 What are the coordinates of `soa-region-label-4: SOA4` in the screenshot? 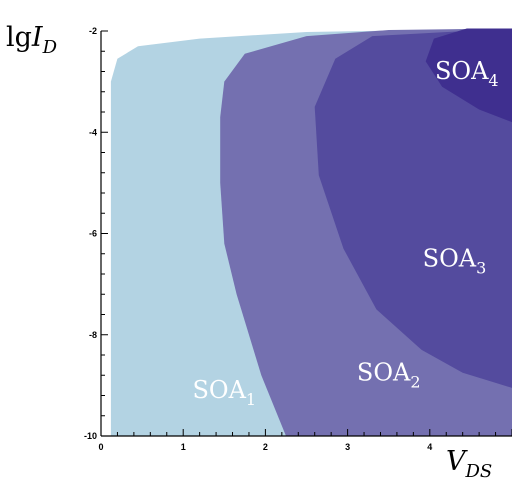 It's located at (467, 73).